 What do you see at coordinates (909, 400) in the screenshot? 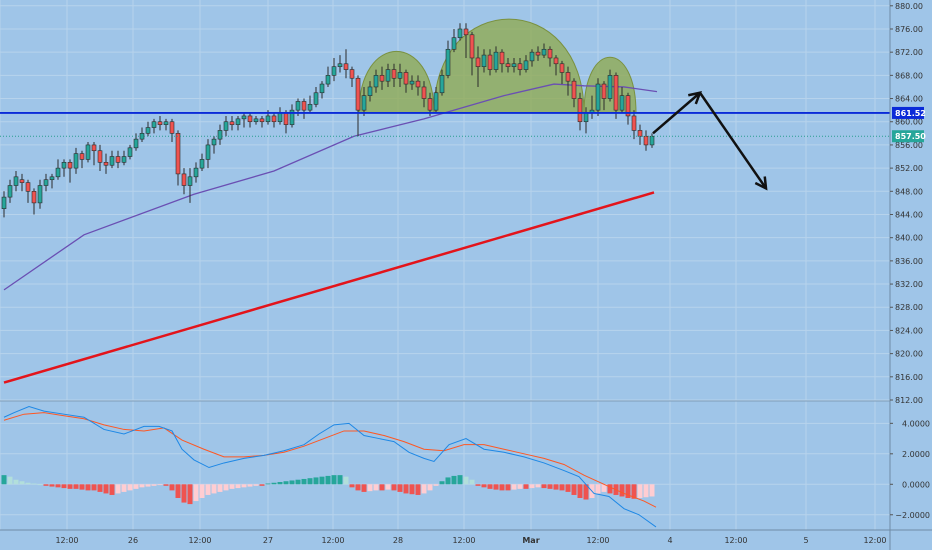
I see `price-axis-label: 812.00` at bounding box center [909, 400].